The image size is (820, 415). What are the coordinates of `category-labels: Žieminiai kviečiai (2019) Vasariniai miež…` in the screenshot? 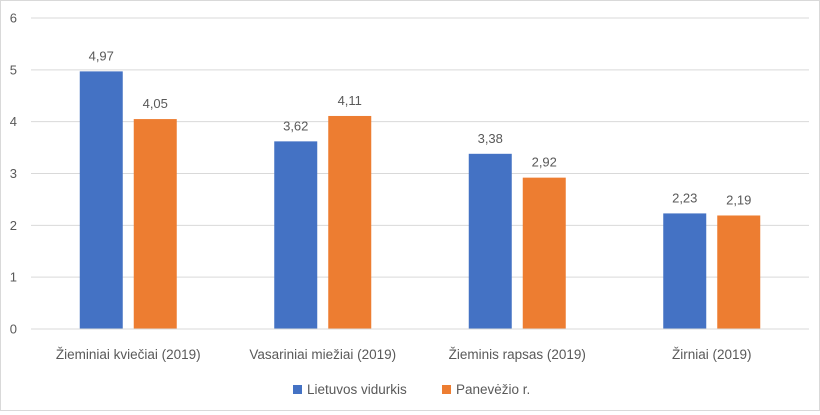 It's located at (404, 354).